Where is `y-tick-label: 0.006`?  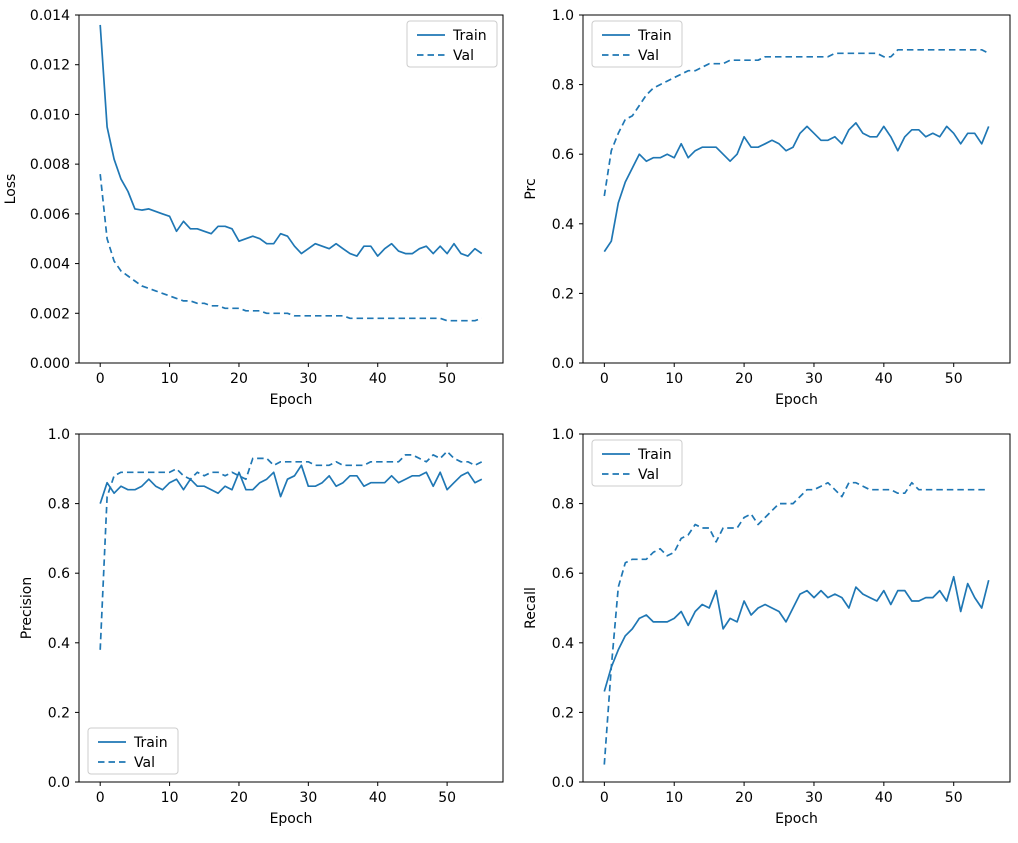
y-tick-label: 0.006 is located at coordinates (50, 215).